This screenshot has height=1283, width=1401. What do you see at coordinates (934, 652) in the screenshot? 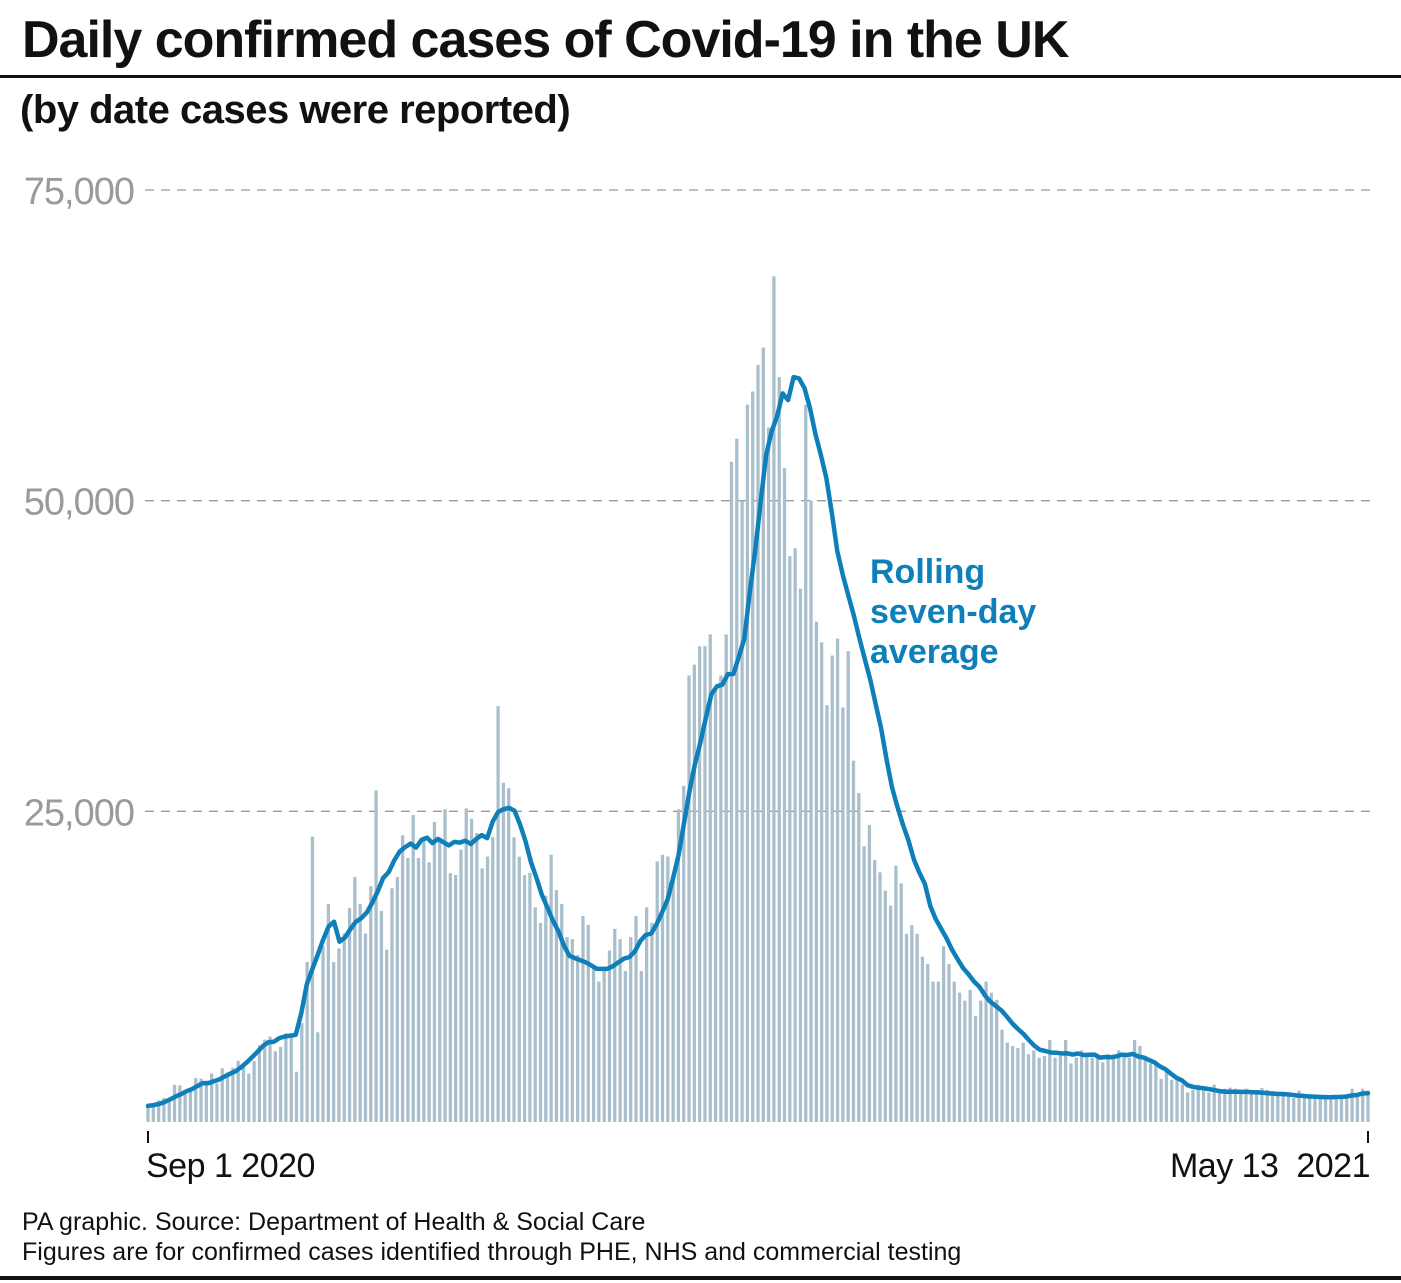
I see `annotation-line: average` at bounding box center [934, 652].